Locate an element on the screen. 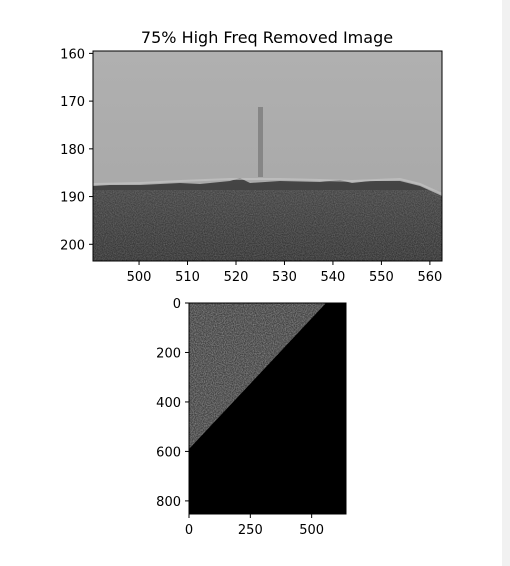 This screenshot has height=566, width=510. bottom-image is located at coordinates (267, 408).